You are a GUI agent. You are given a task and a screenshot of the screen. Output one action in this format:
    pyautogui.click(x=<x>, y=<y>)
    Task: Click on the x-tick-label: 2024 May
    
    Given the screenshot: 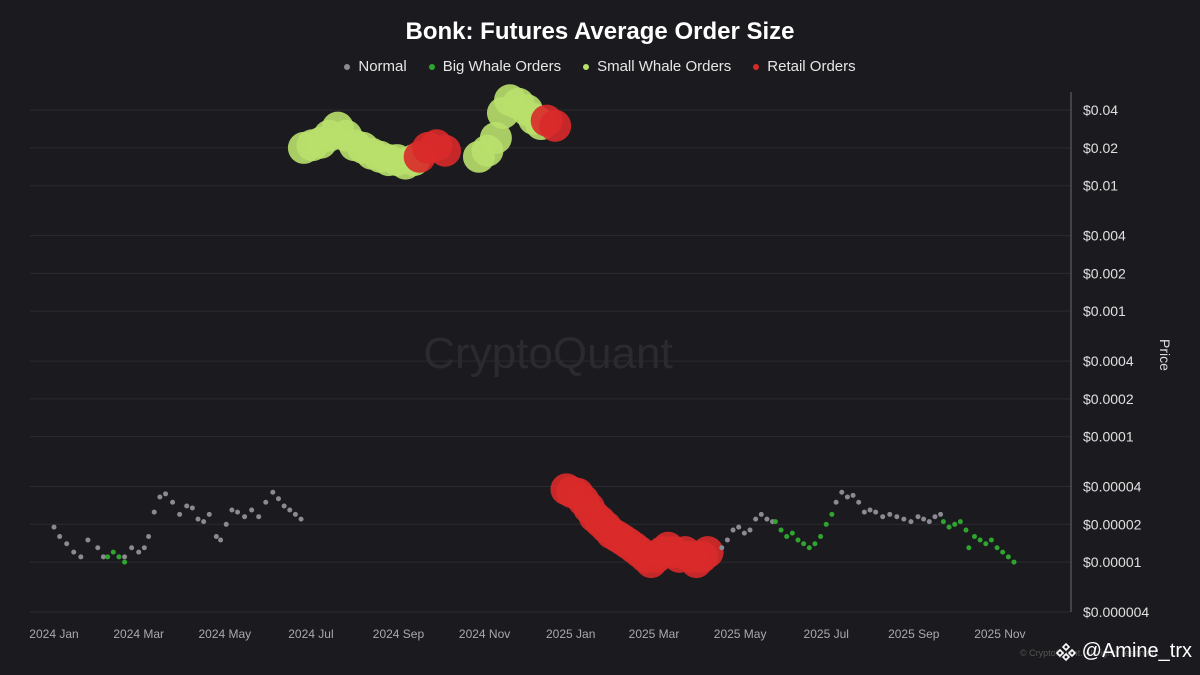 What is the action you would take?
    pyautogui.click(x=224, y=634)
    